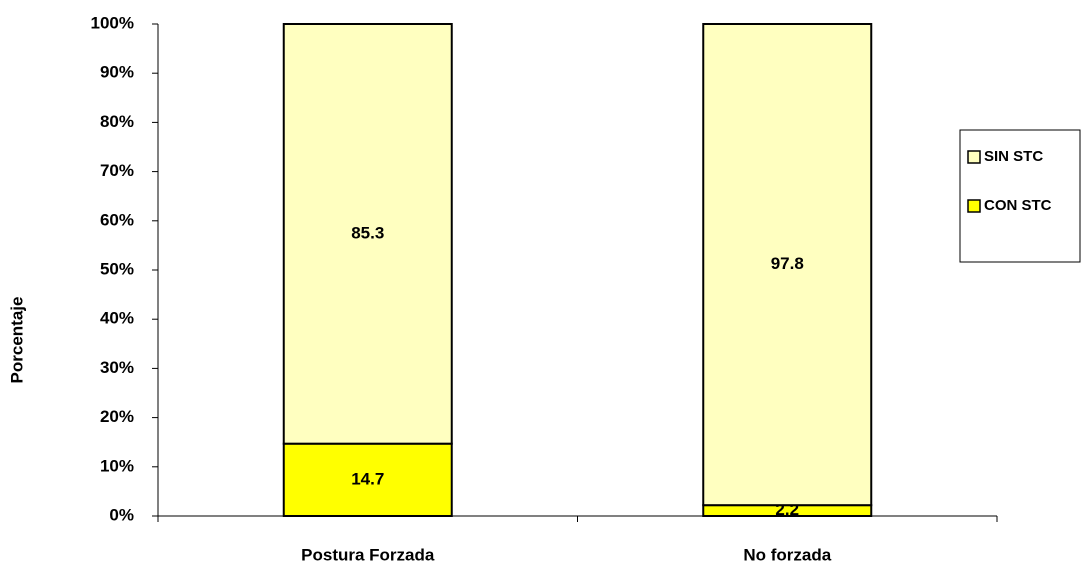  What do you see at coordinates (117, 318) in the screenshot?
I see `y-tick-label: 40%` at bounding box center [117, 318].